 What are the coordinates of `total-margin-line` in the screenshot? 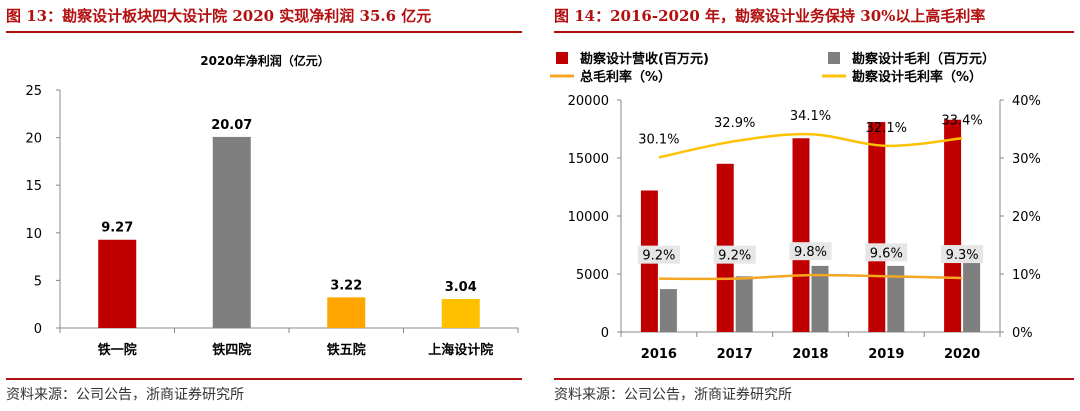 It's located at (810, 277).